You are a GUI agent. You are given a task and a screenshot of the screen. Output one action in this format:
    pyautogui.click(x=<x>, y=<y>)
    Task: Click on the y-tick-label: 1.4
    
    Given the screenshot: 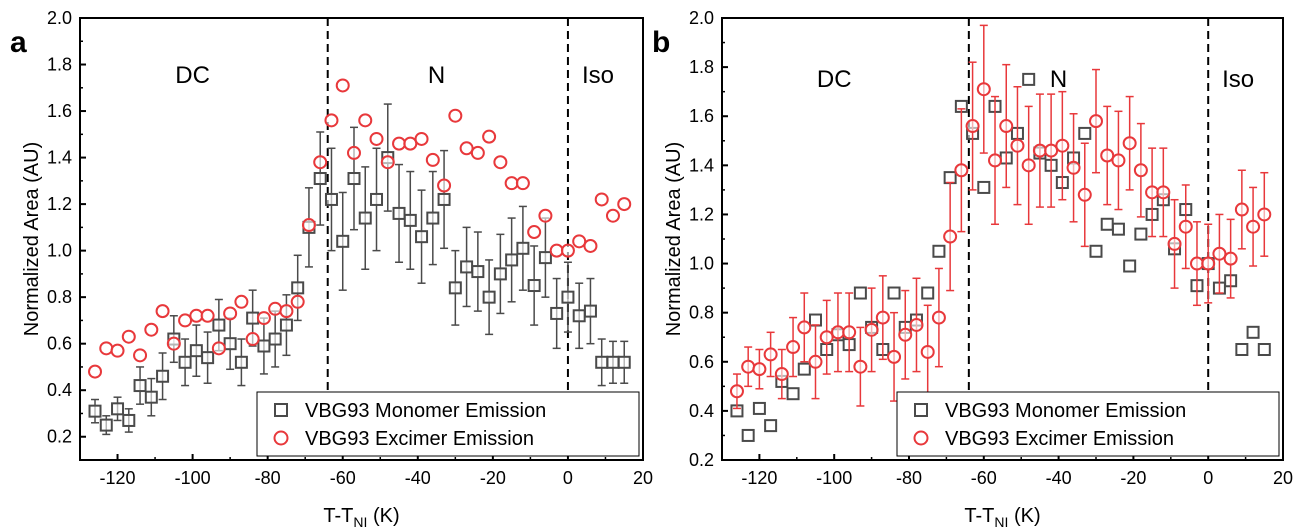 What is the action you would take?
    pyautogui.click(x=701, y=165)
    